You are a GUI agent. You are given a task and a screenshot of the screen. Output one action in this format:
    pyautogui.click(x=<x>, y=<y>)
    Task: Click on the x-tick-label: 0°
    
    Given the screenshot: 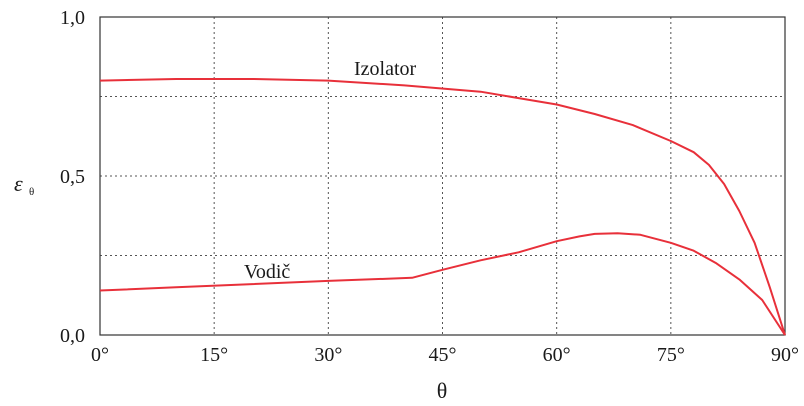 What is the action you would take?
    pyautogui.click(x=100, y=355)
    